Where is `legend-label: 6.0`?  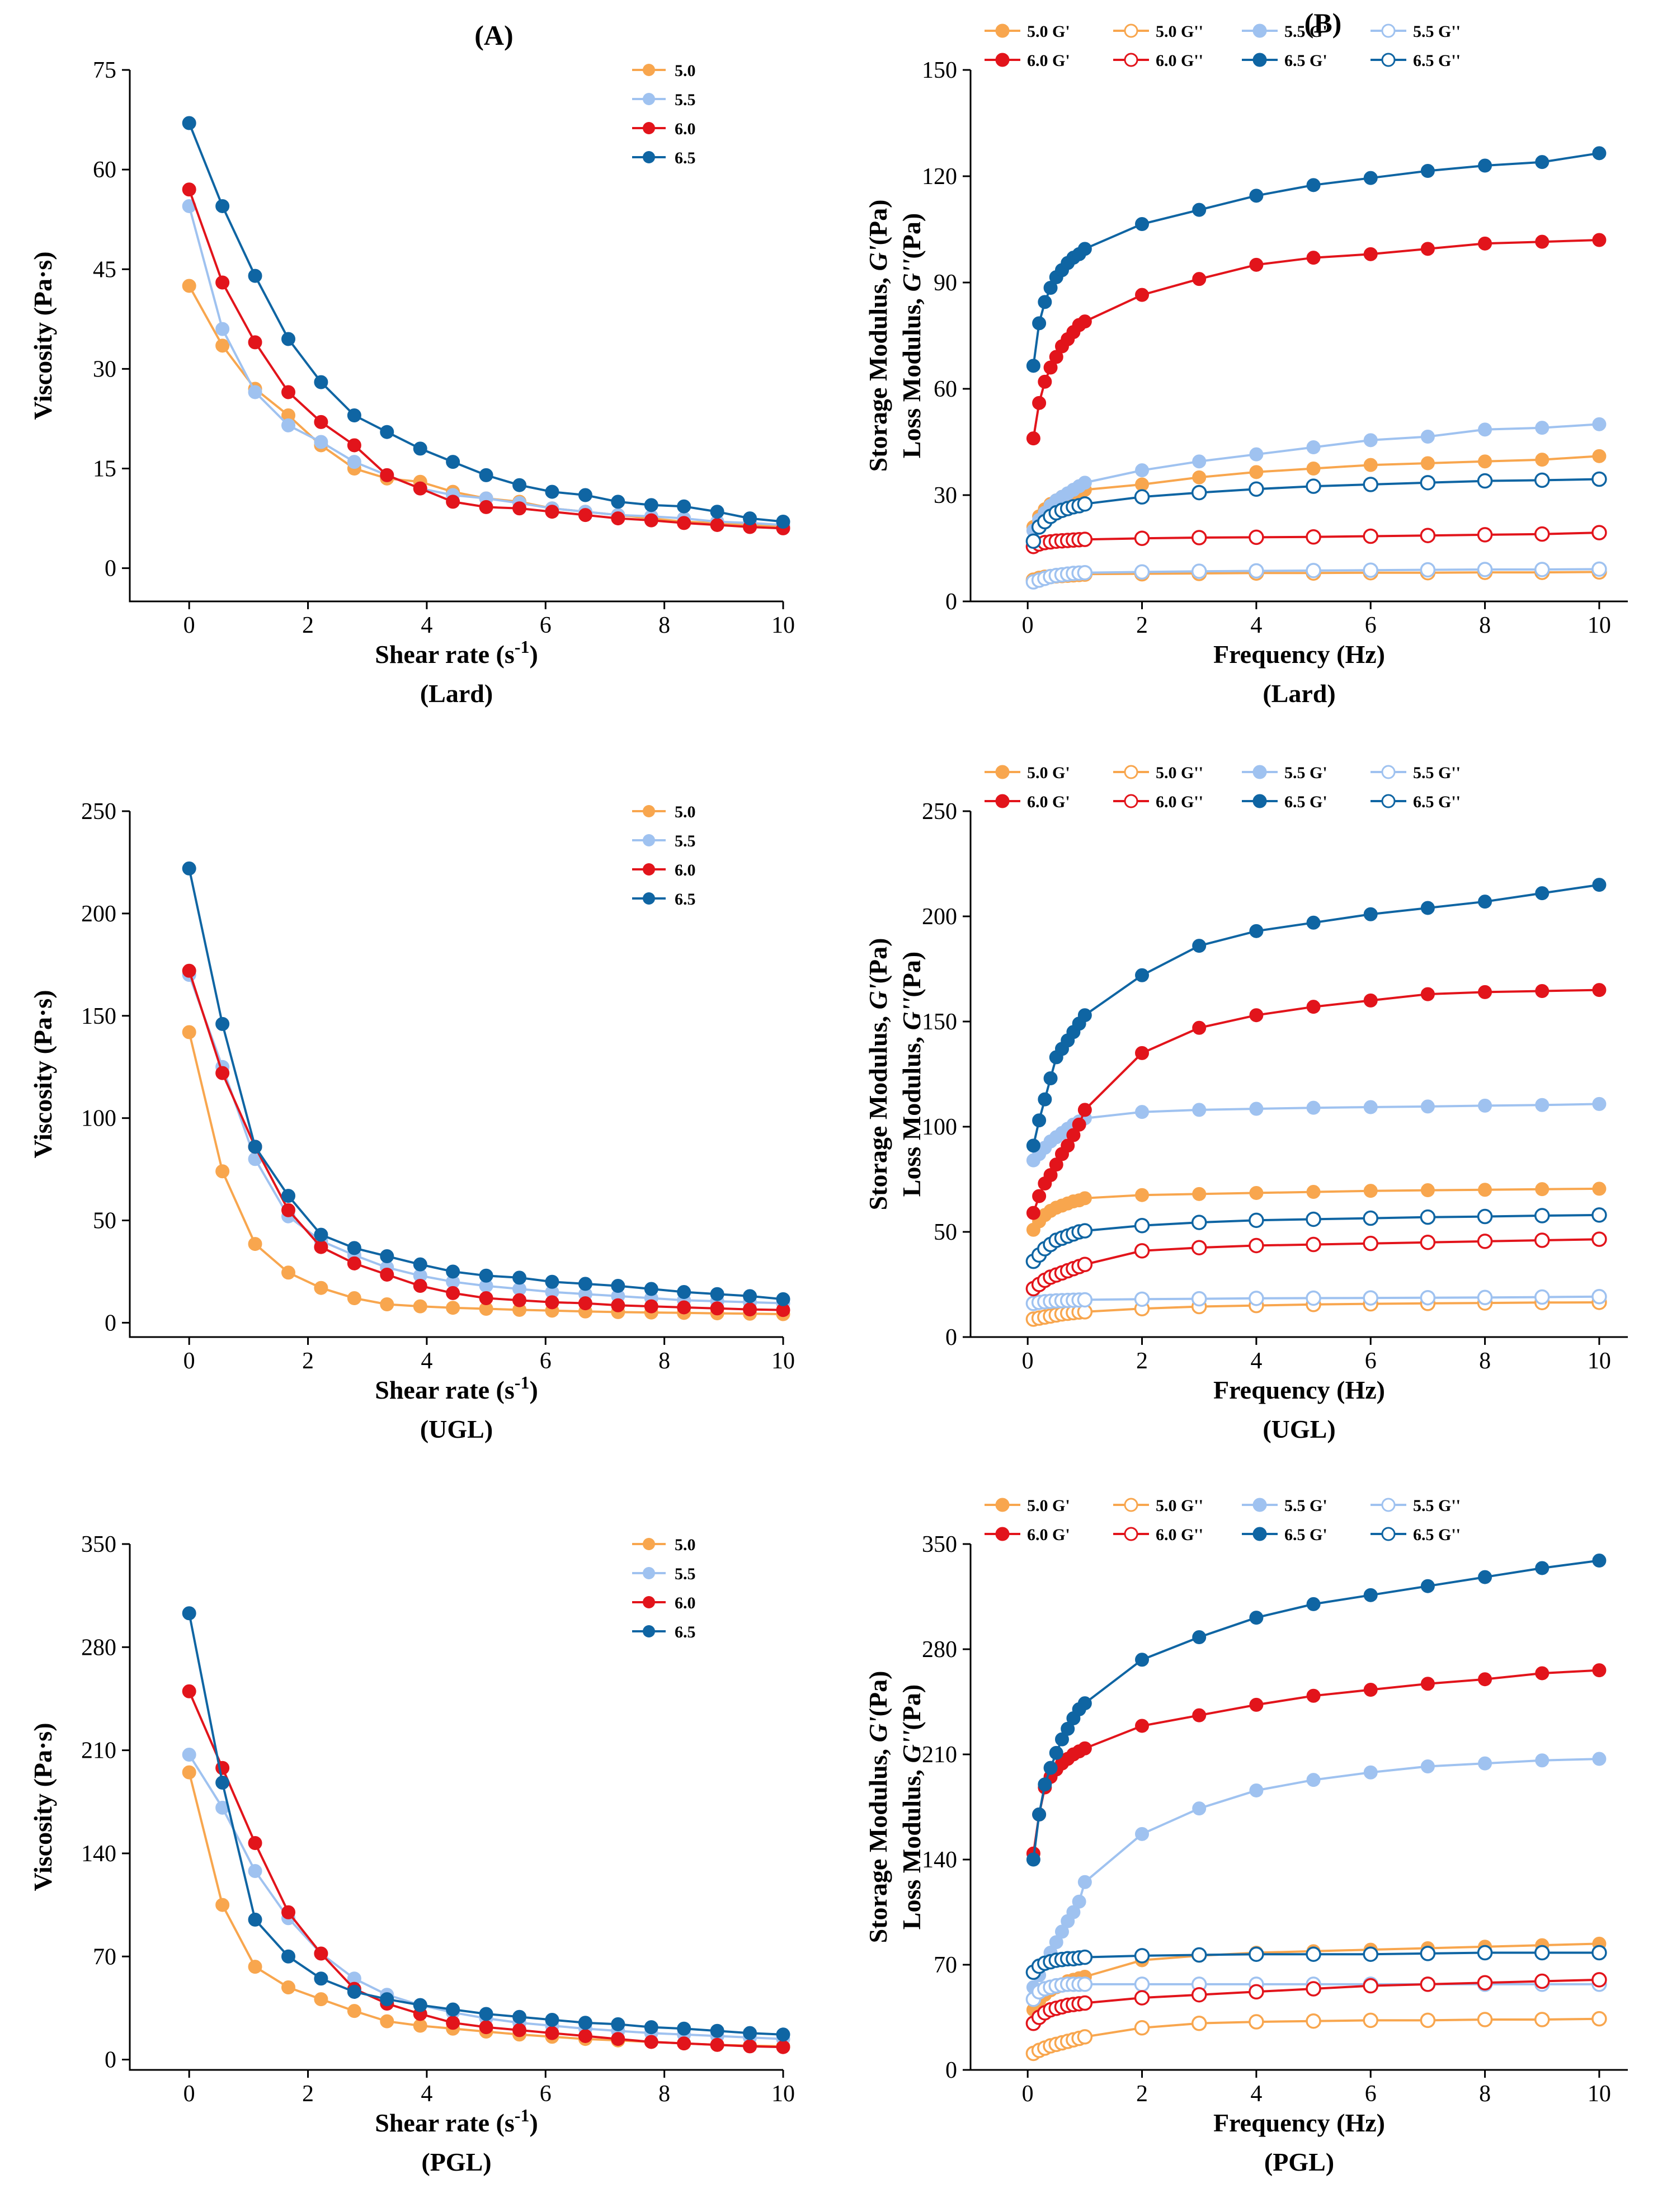
legend-label: 6.0 is located at coordinates (685, 1603).